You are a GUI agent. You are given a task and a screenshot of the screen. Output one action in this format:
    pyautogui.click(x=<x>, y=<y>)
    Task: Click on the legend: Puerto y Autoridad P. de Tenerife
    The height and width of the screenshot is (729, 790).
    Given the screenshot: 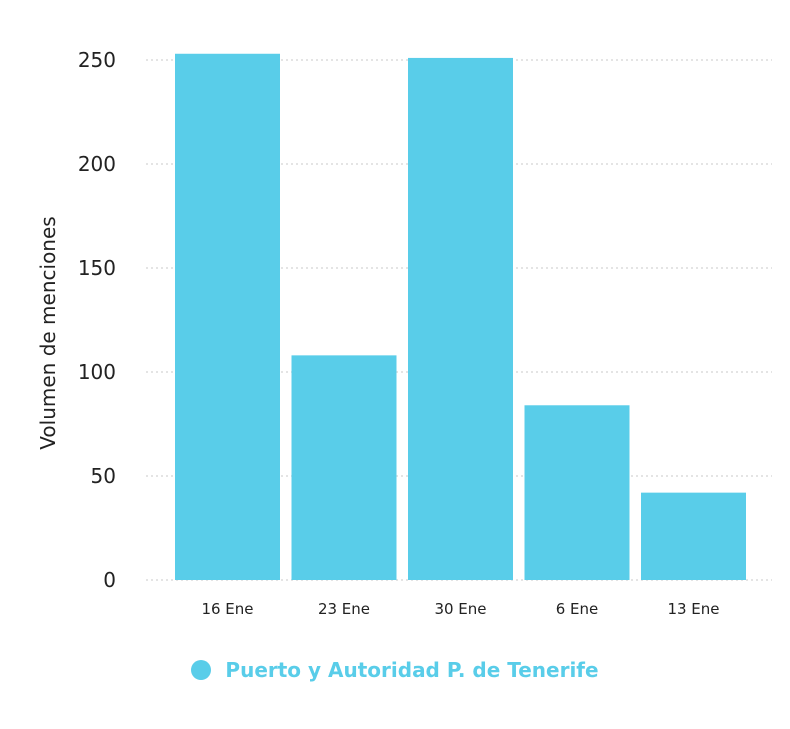 What is the action you would take?
    pyautogui.click(x=395, y=670)
    